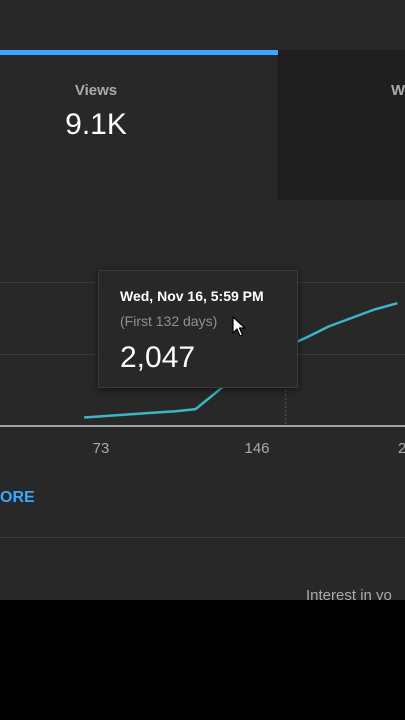 This screenshot has height=720, width=405. What do you see at coordinates (192, 296) in the screenshot?
I see `tooltip-date: Wed, Nov 16, 5:59 PM` at bounding box center [192, 296].